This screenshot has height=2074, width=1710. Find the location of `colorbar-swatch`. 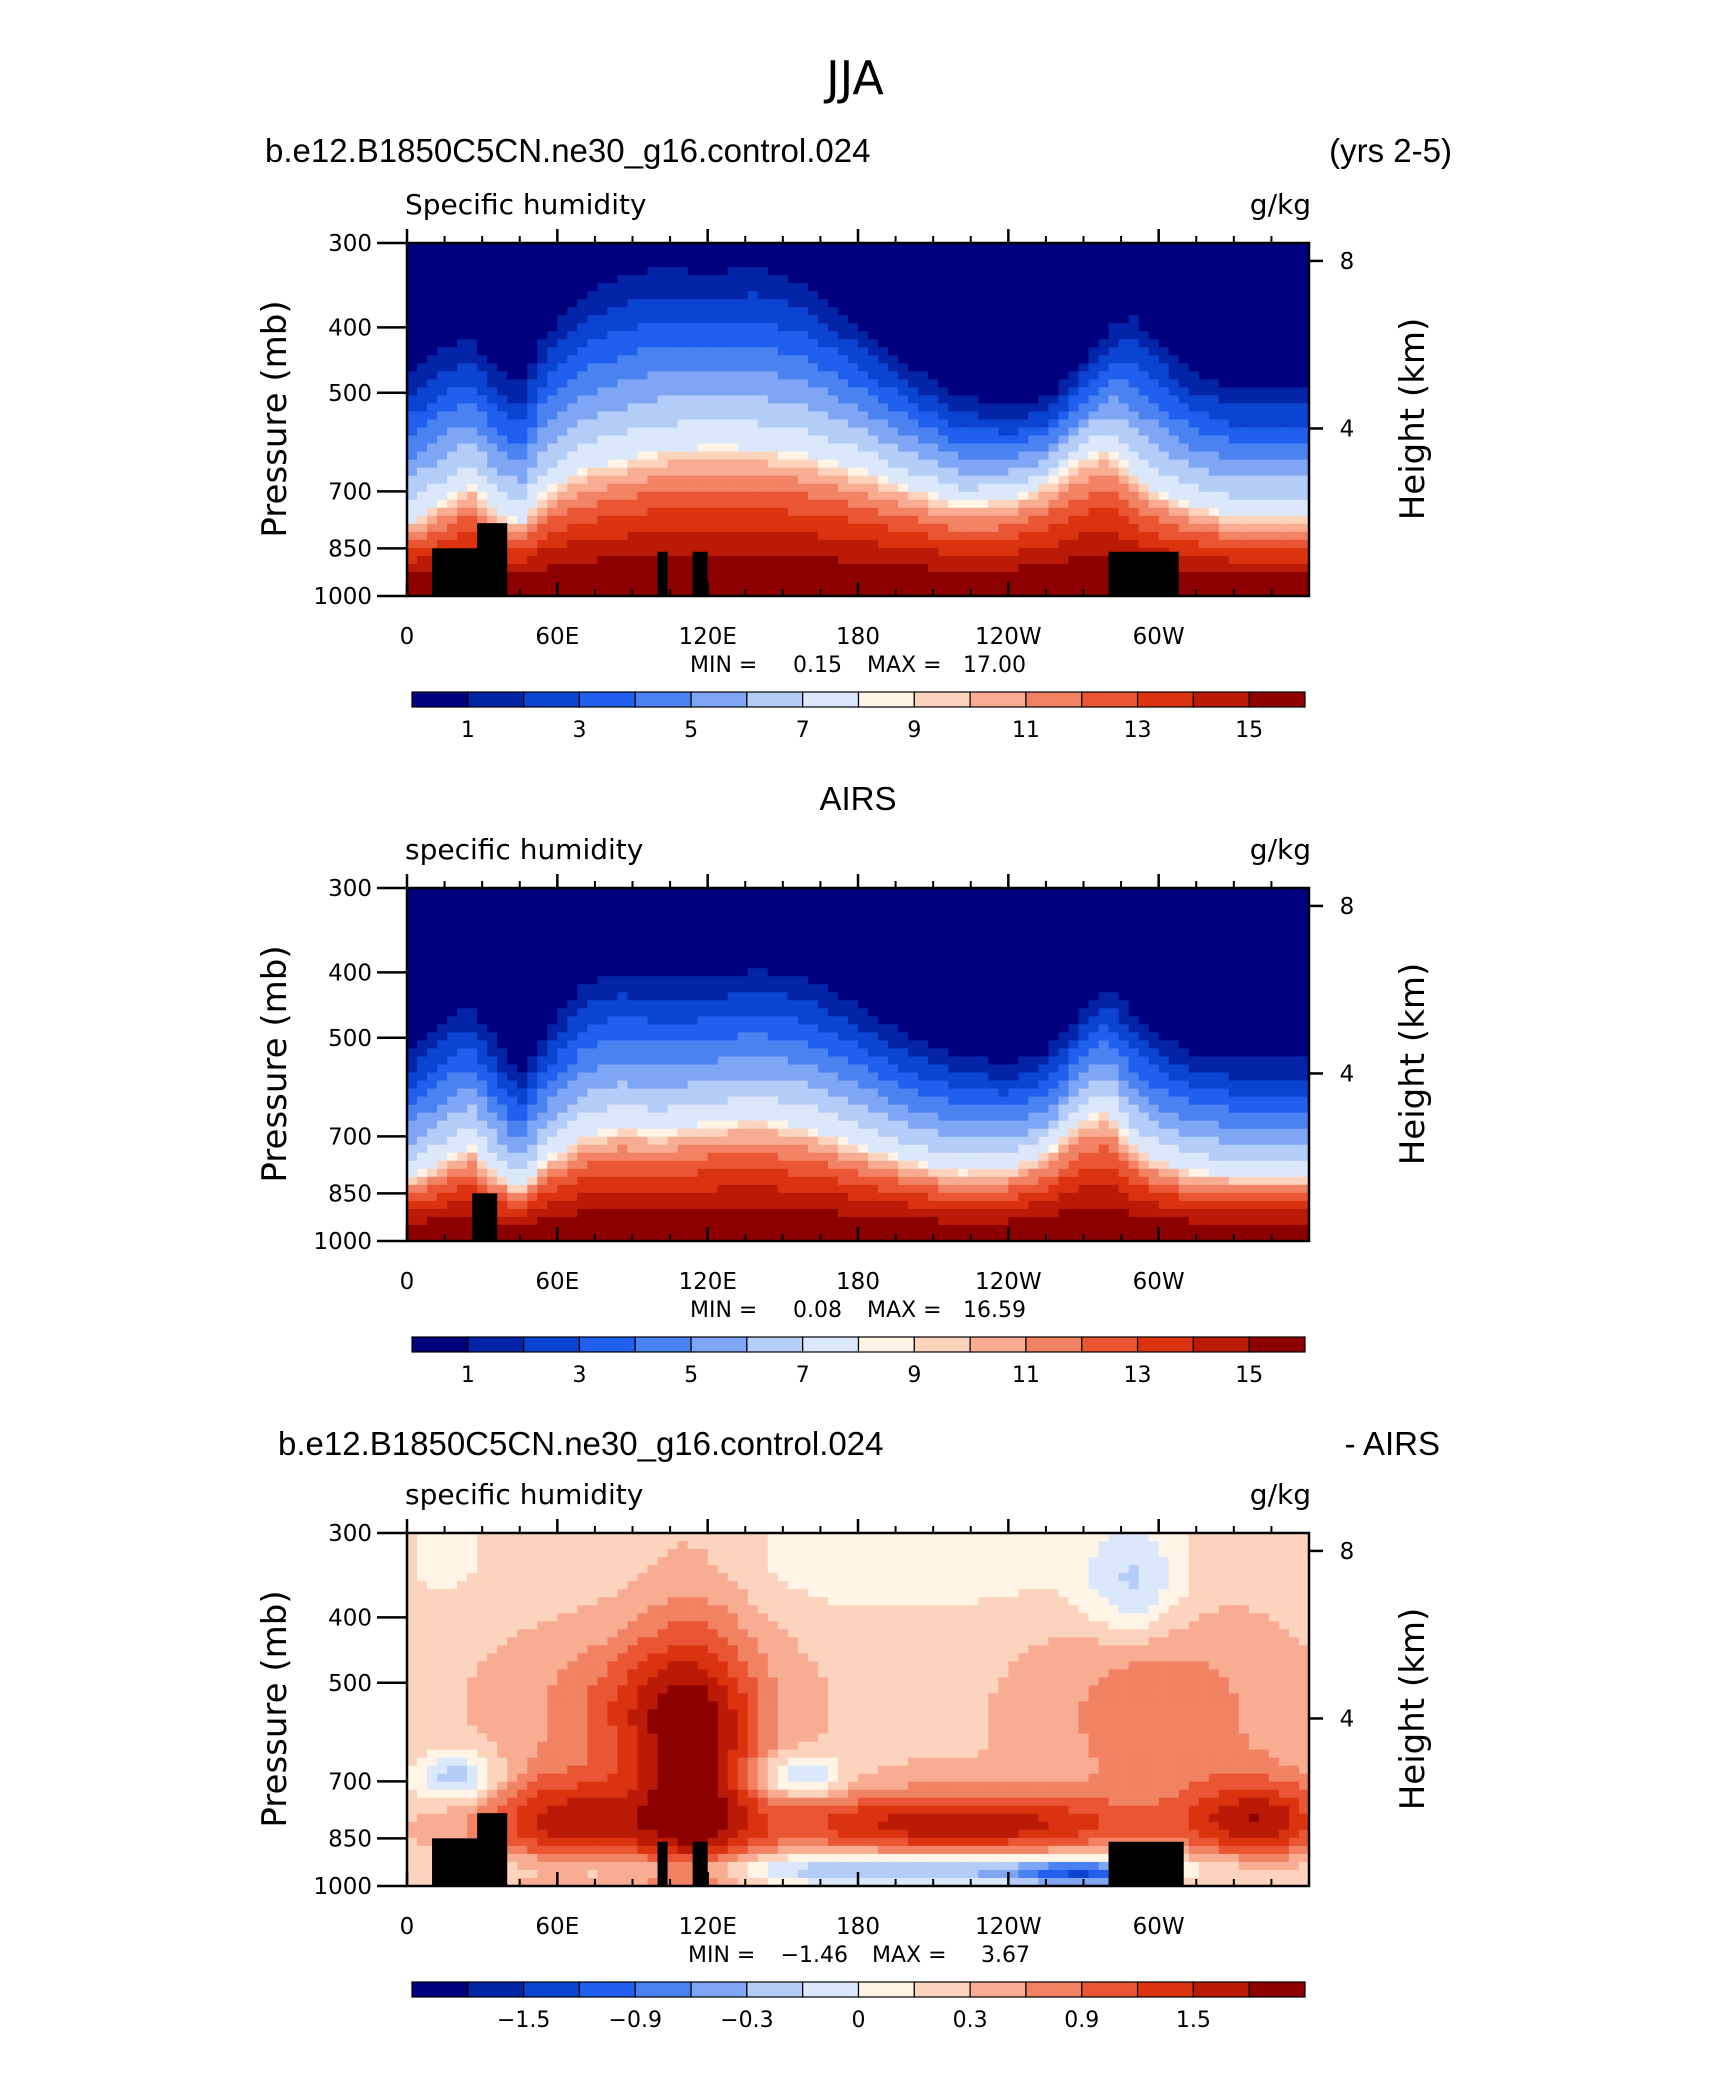

colorbar-swatch is located at coordinates (719, 699).